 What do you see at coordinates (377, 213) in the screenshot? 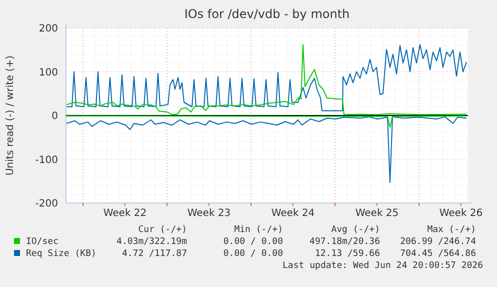
I see `x-tick-label: Week 25` at bounding box center [377, 213].